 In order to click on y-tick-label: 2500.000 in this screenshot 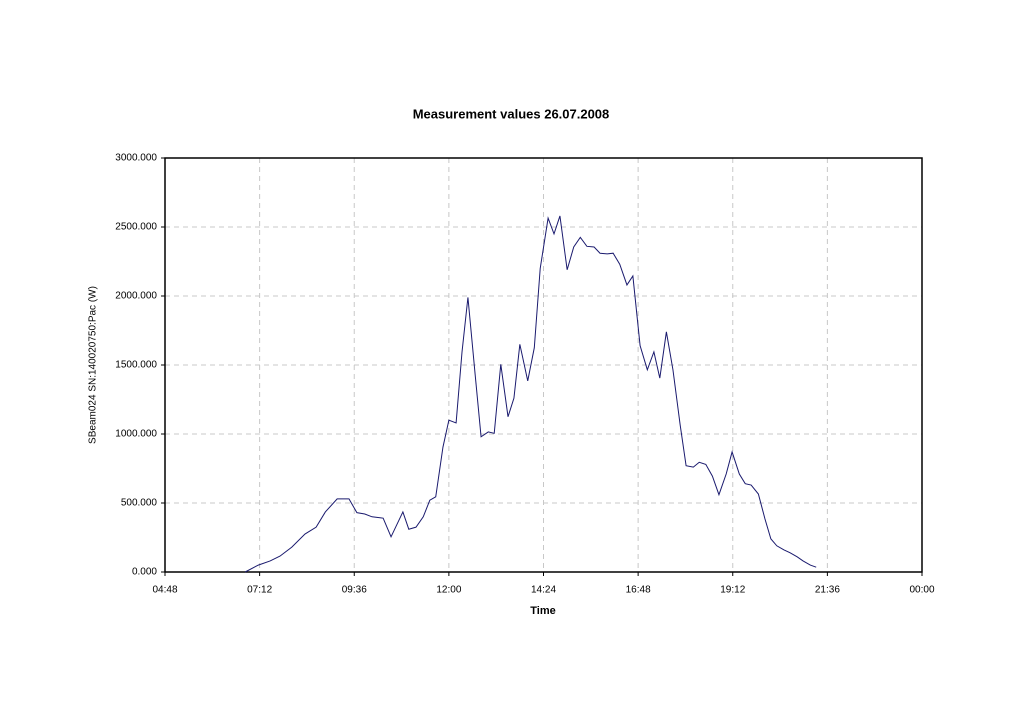, I will do `click(136, 227)`.